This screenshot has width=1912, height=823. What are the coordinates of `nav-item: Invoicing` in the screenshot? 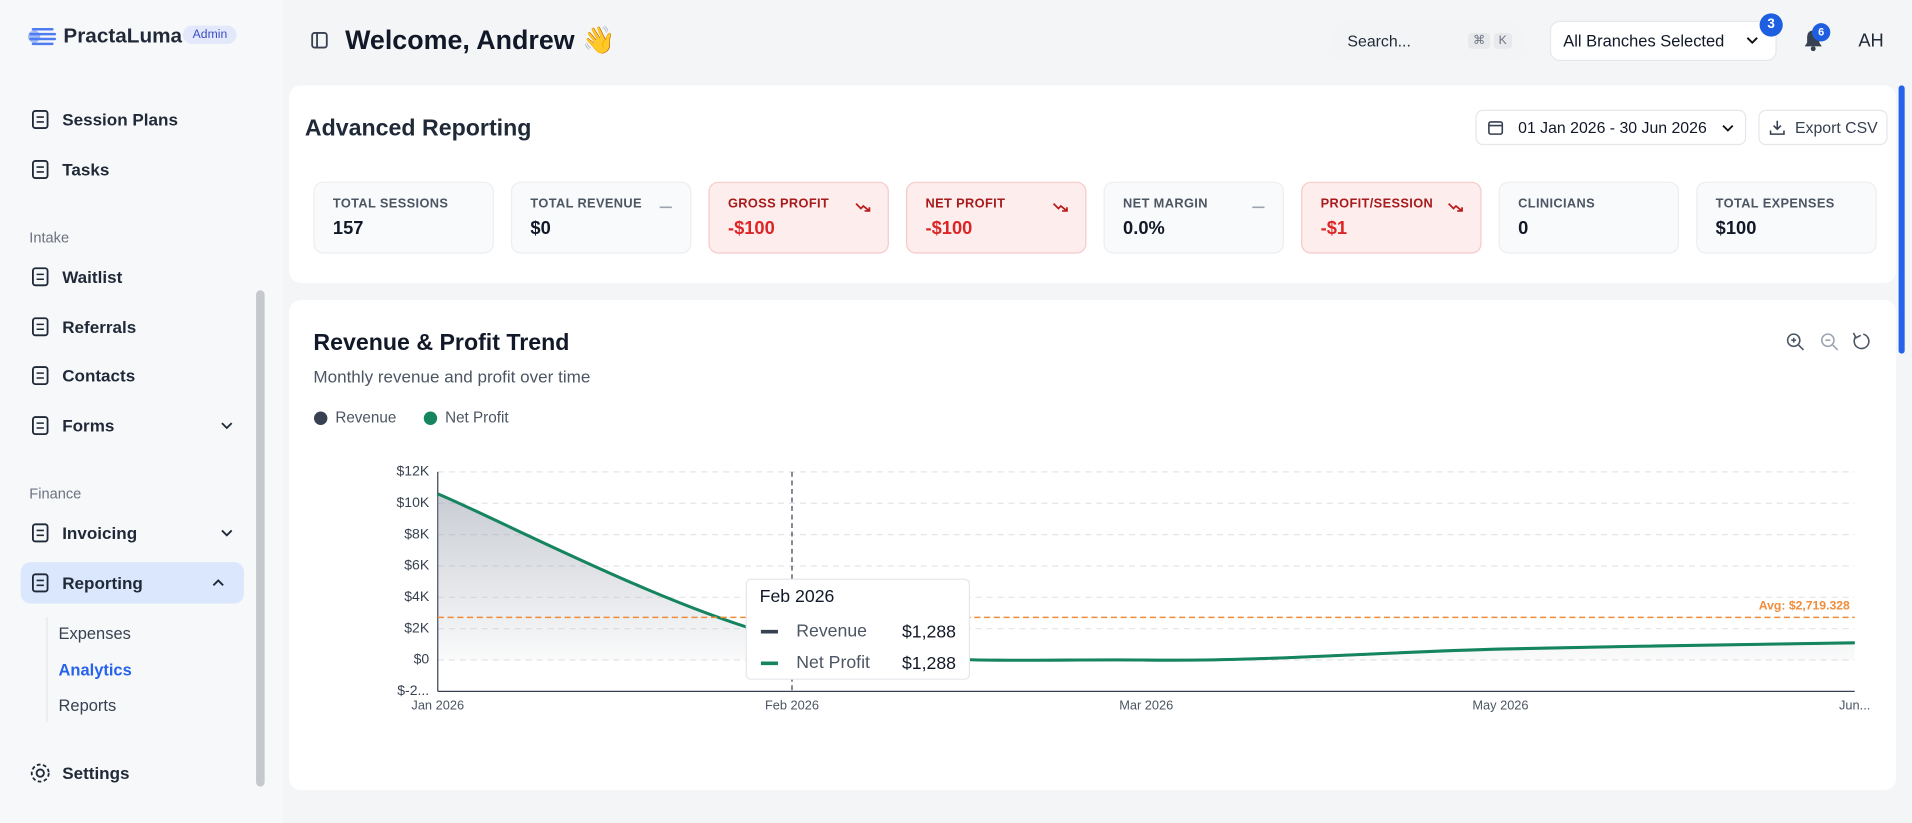 It's located at (136, 532).